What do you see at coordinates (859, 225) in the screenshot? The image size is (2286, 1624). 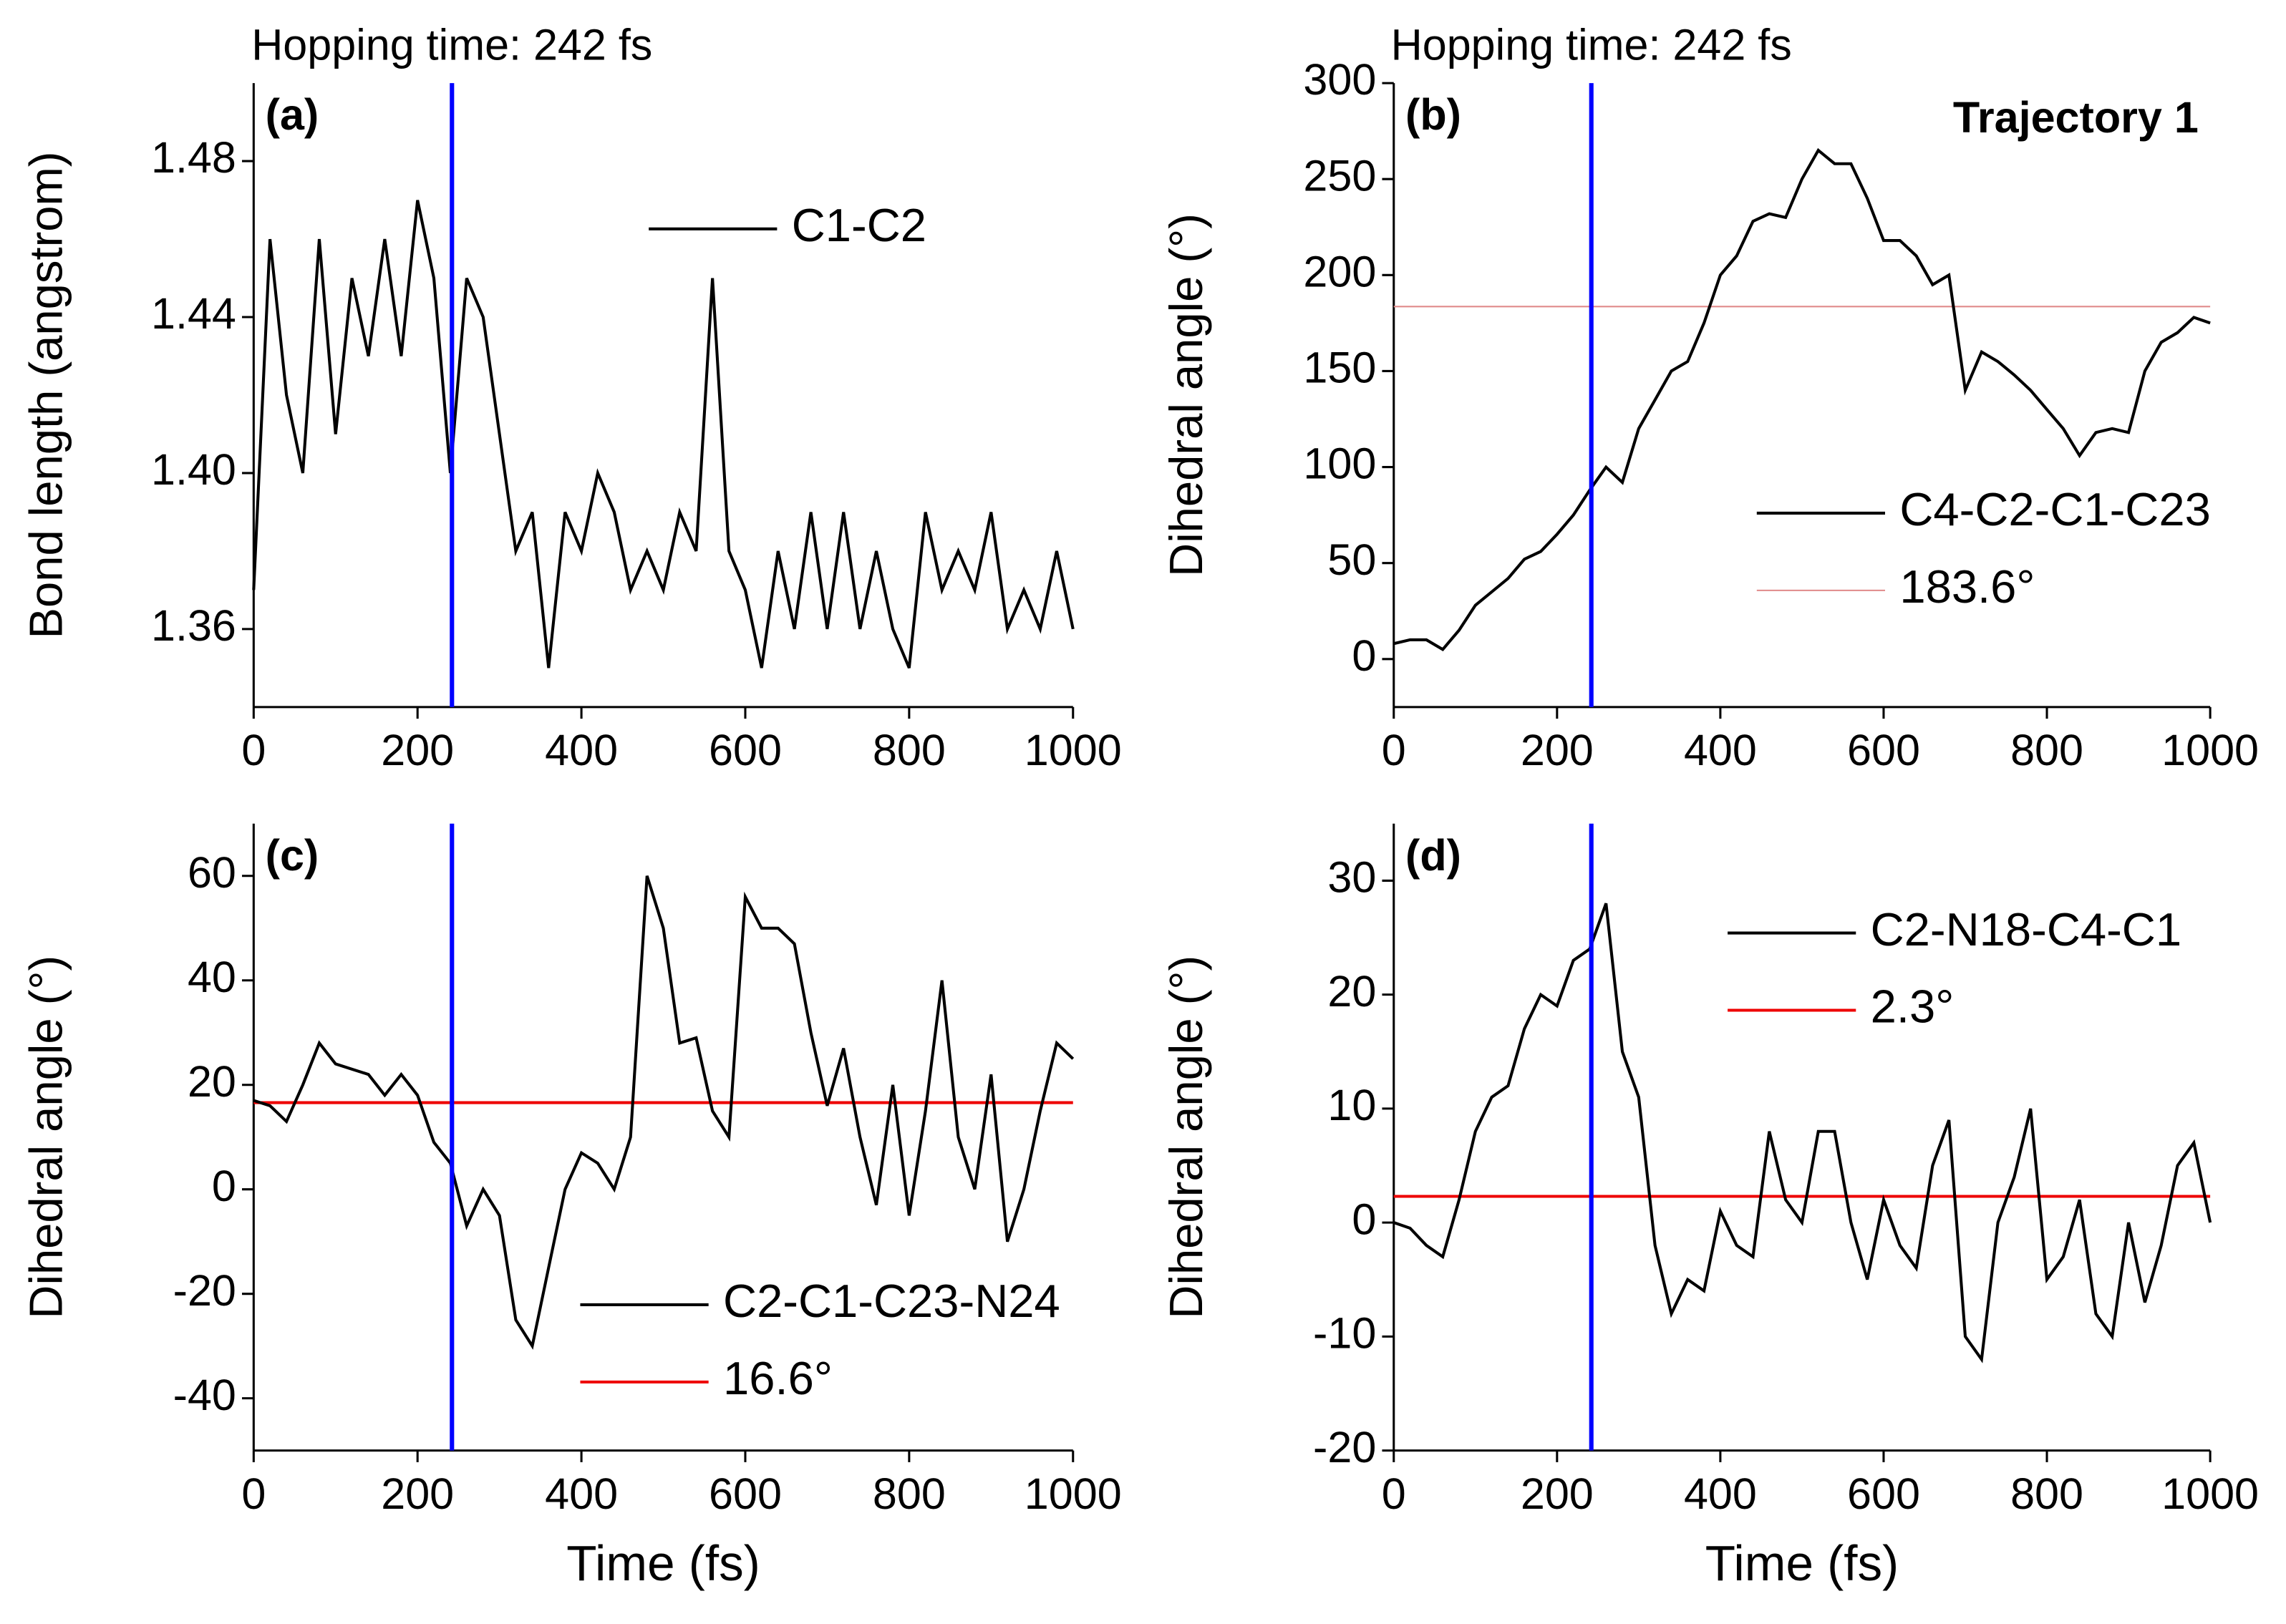 I see `legend-label: C1-C2` at bounding box center [859, 225].